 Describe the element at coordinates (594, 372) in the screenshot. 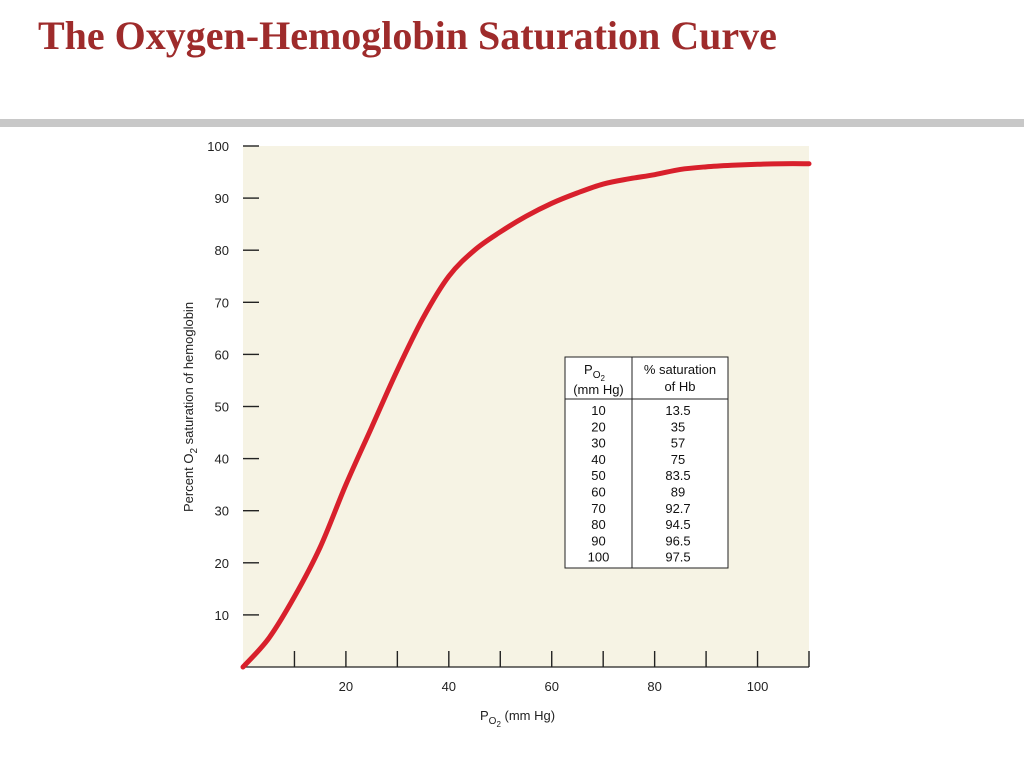

I see `table-header-po2: PO2` at that location.